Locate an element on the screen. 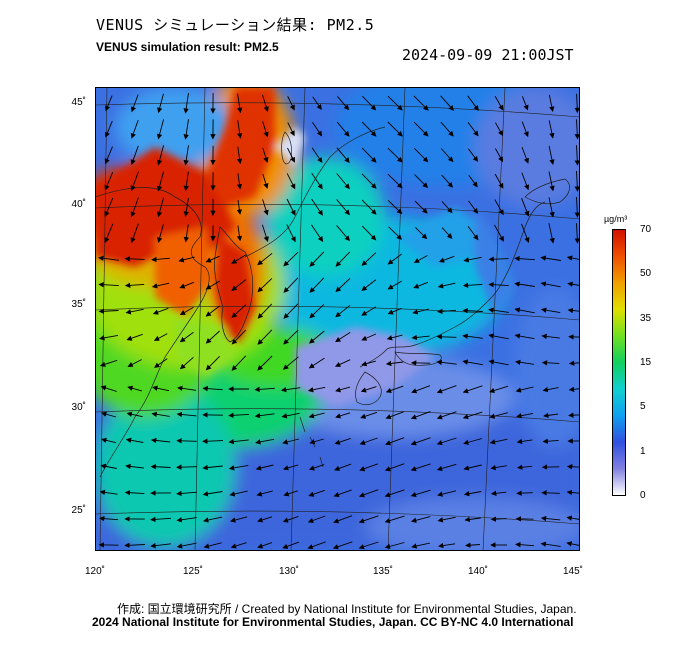 This screenshot has width=700, height=649. title-english: VENUS simulation result: PM2.5 is located at coordinates (187, 47).